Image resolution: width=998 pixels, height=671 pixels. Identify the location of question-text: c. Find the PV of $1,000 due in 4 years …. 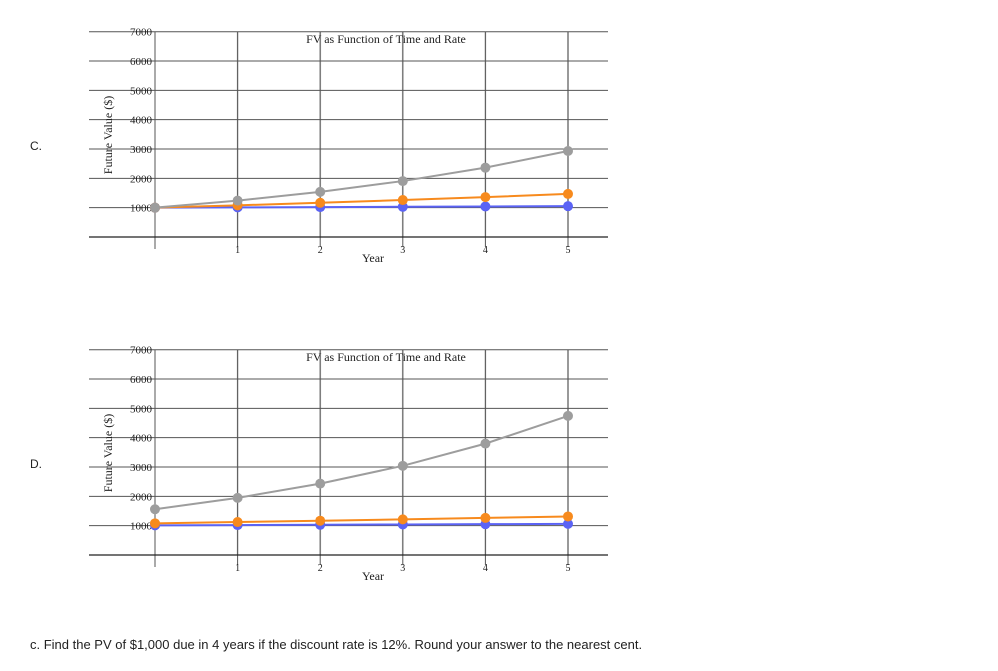
(336, 644).